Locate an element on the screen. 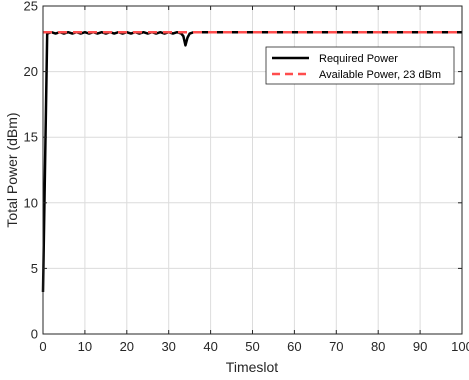 This screenshot has height=380, width=469. x-tick-label: 50 is located at coordinates (252, 346).